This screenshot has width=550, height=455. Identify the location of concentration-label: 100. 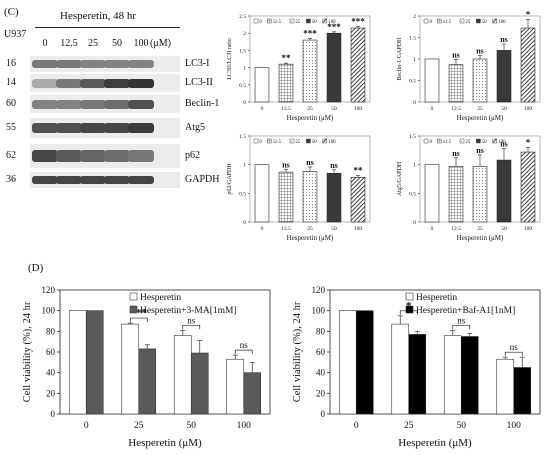
(141, 43).